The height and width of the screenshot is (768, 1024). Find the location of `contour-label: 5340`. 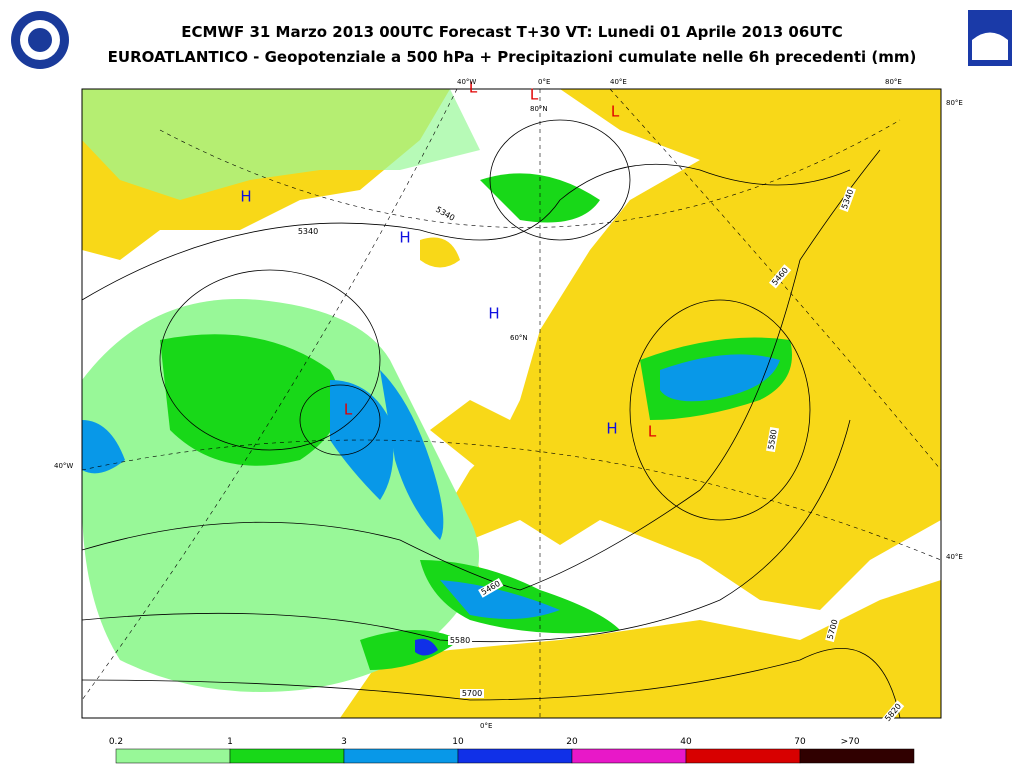

contour-label: 5340 is located at coordinates (308, 231).